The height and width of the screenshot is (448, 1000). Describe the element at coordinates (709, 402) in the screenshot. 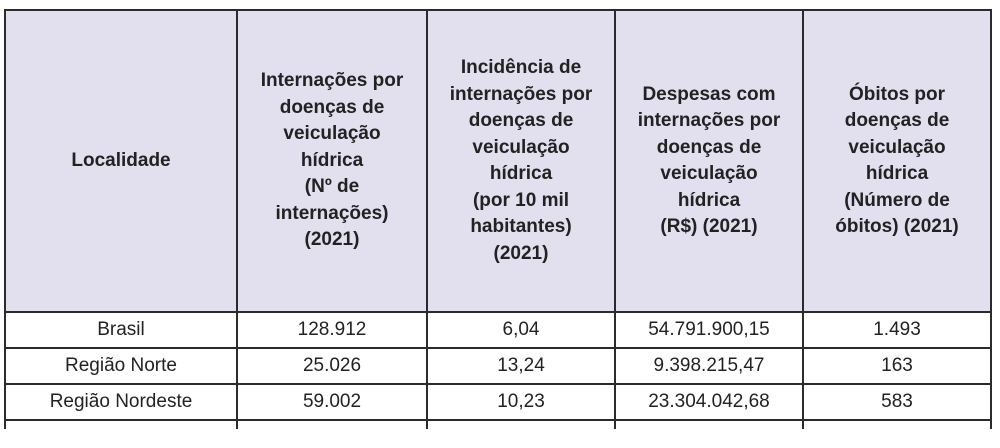

I see `cell-despesas: 23.304.042,68` at that location.